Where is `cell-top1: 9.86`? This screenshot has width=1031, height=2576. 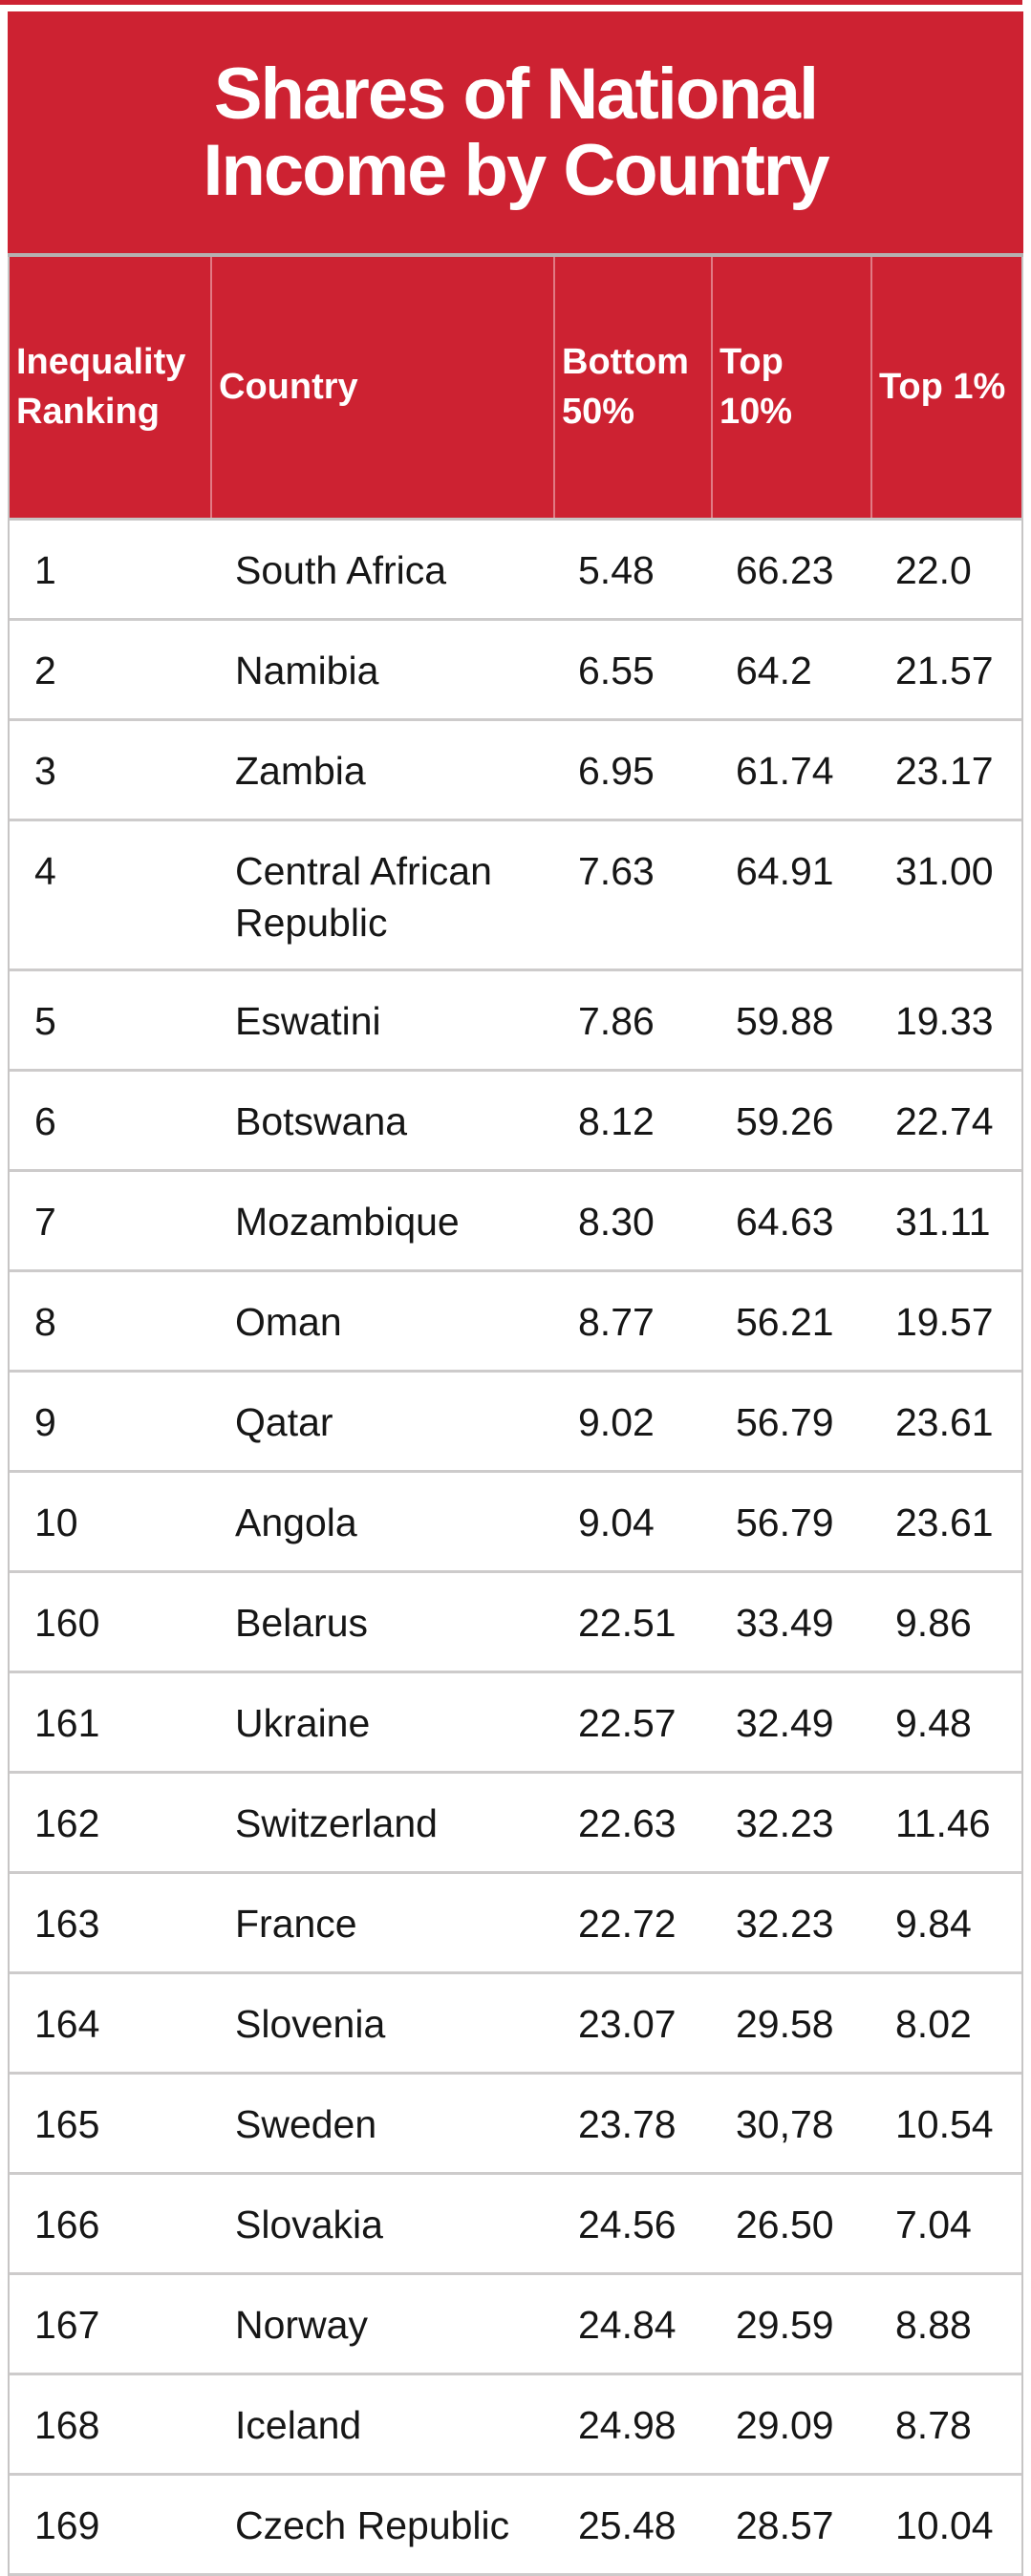 cell-top1: 9.86 is located at coordinates (933, 1623).